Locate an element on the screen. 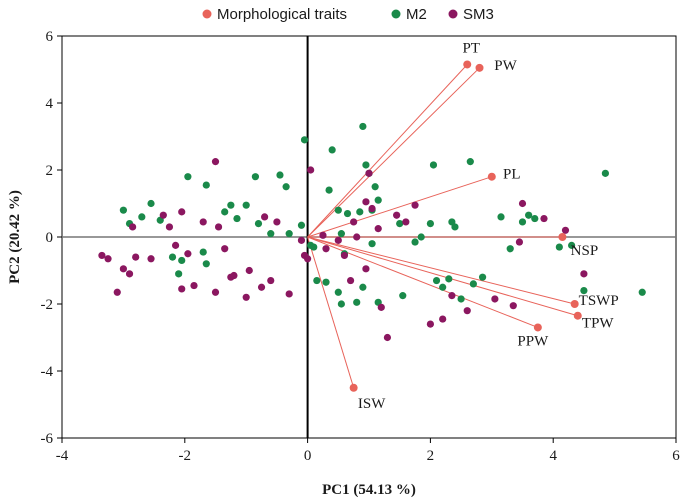 Image resolution: width=685 pixels, height=501 pixels. trait-vector-pt is located at coordinates (387, 151).